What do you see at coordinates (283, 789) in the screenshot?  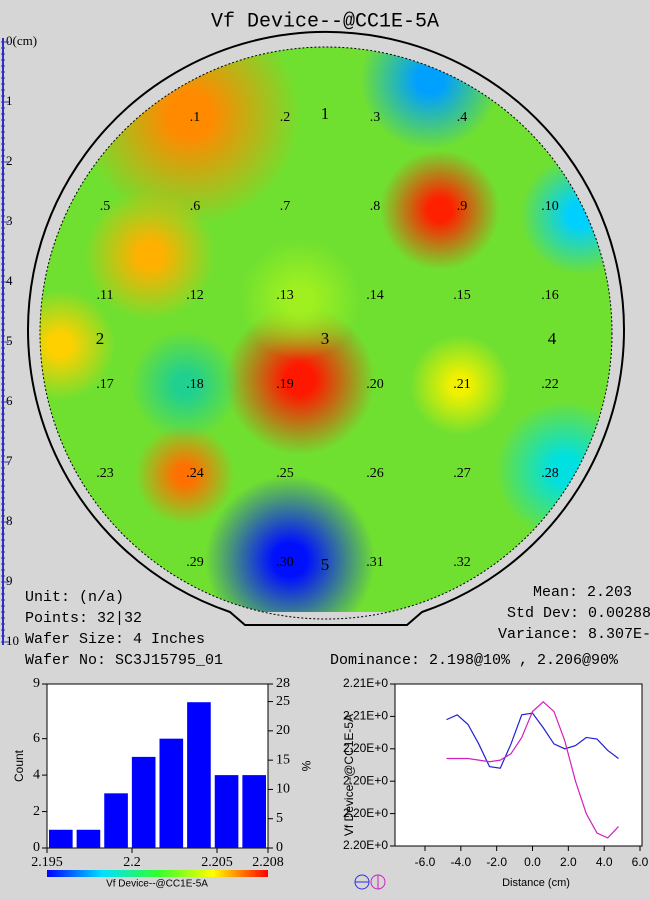 I see `y2-tick-label: 10` at bounding box center [283, 789].